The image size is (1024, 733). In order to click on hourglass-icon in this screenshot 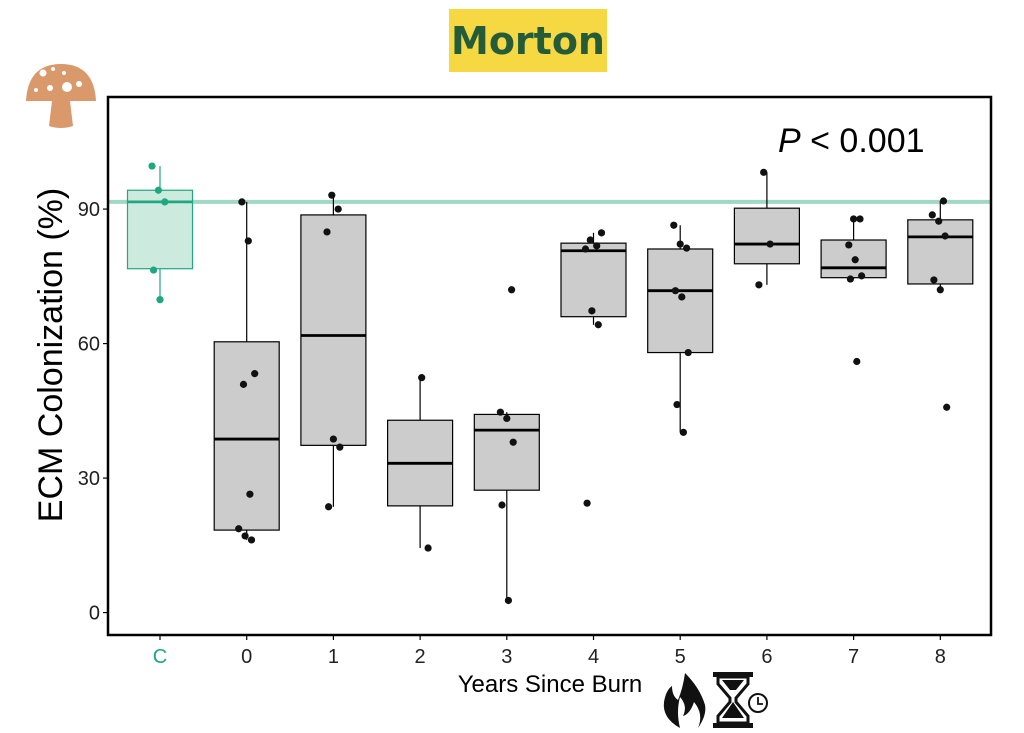, I will do `click(733, 700)`.